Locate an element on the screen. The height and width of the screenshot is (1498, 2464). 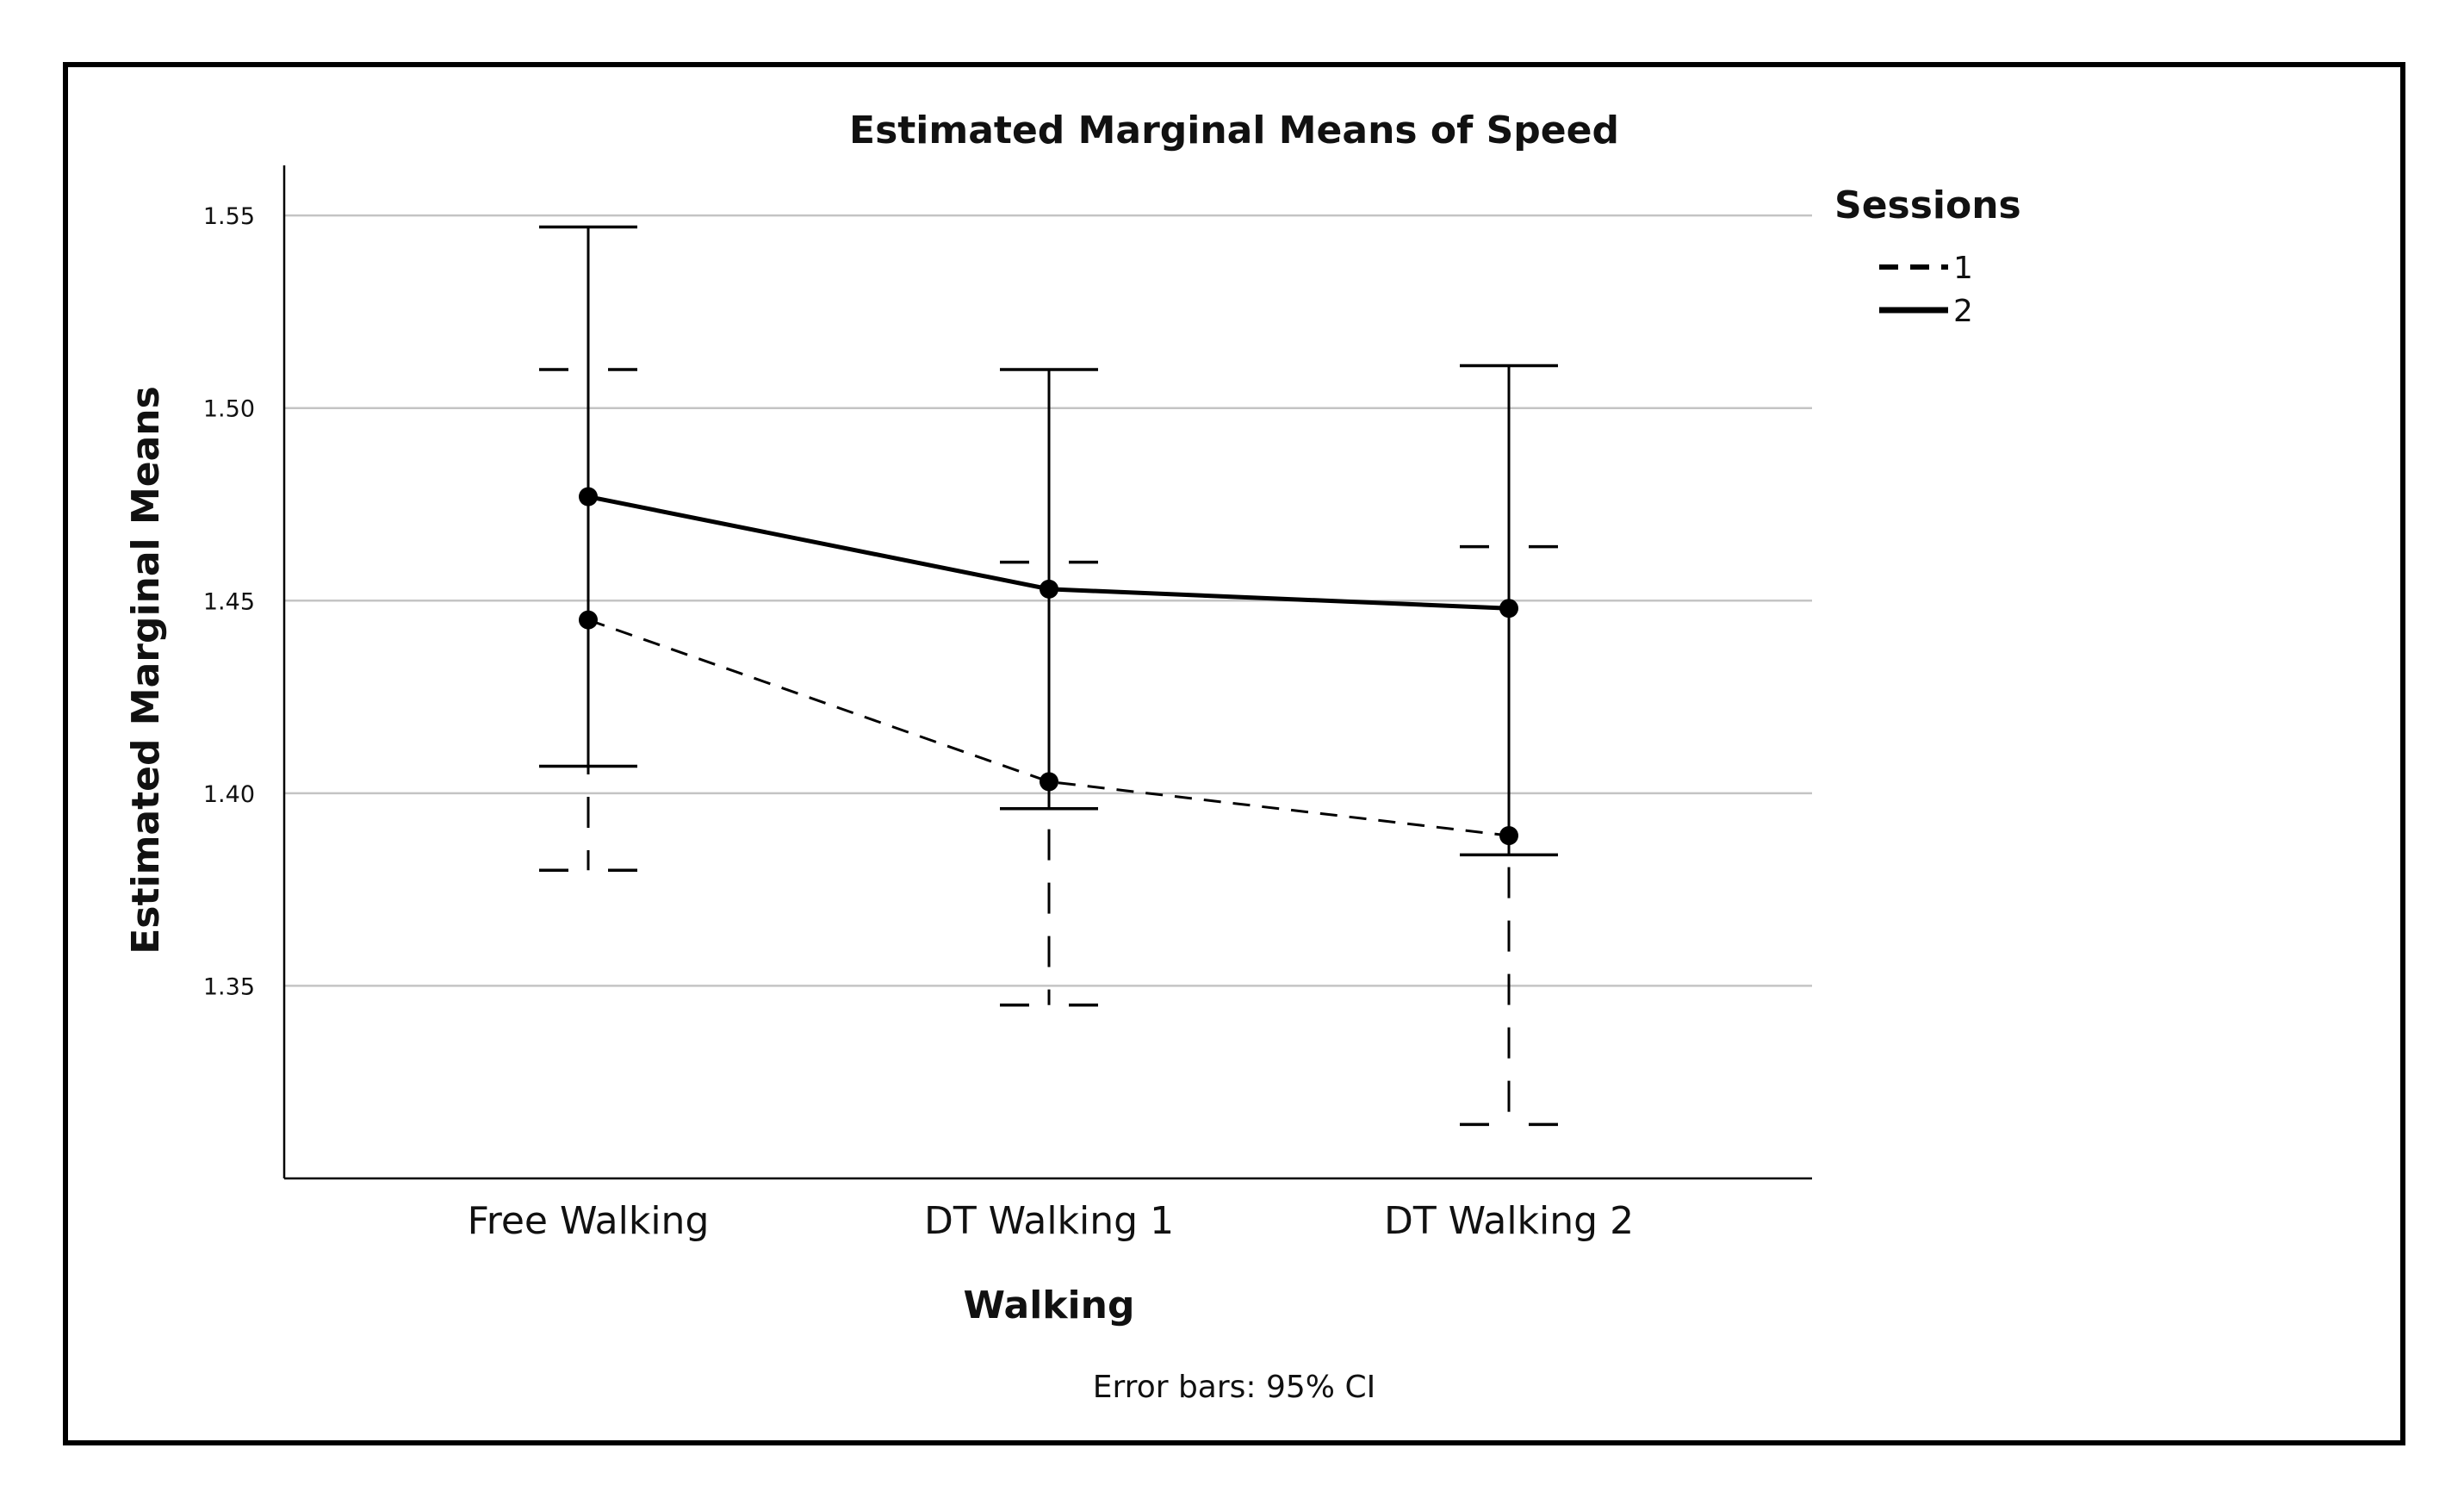
legend-label: 1 is located at coordinates (1963, 268).